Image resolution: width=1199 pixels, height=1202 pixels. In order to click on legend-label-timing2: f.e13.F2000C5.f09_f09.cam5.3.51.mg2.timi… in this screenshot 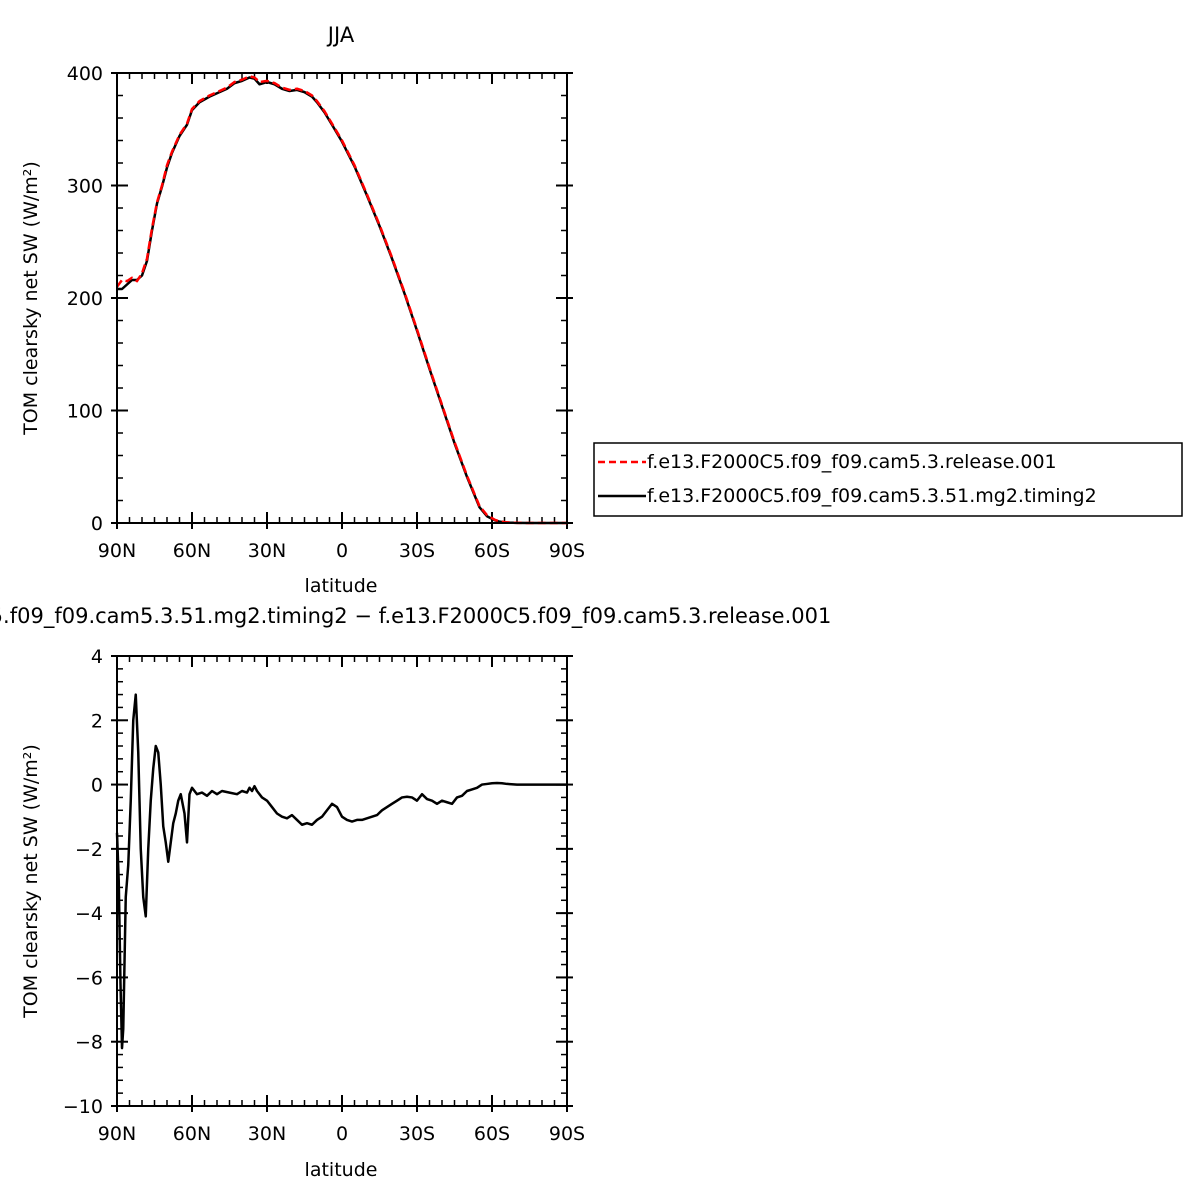, I will do `click(872, 496)`.